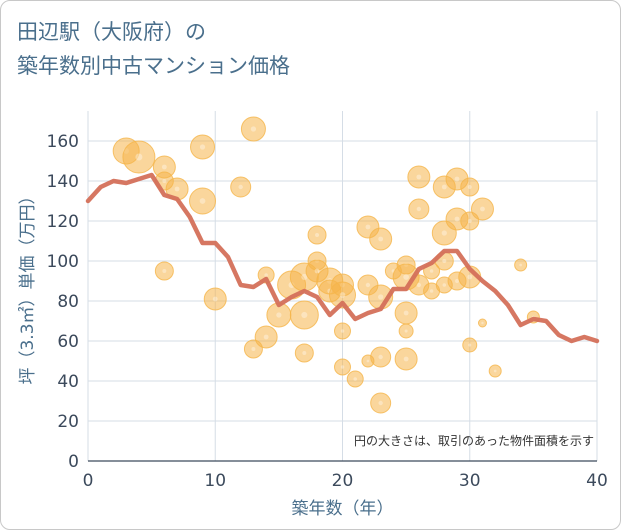  I want to click on y-tick-label: 60, so click(68, 342).